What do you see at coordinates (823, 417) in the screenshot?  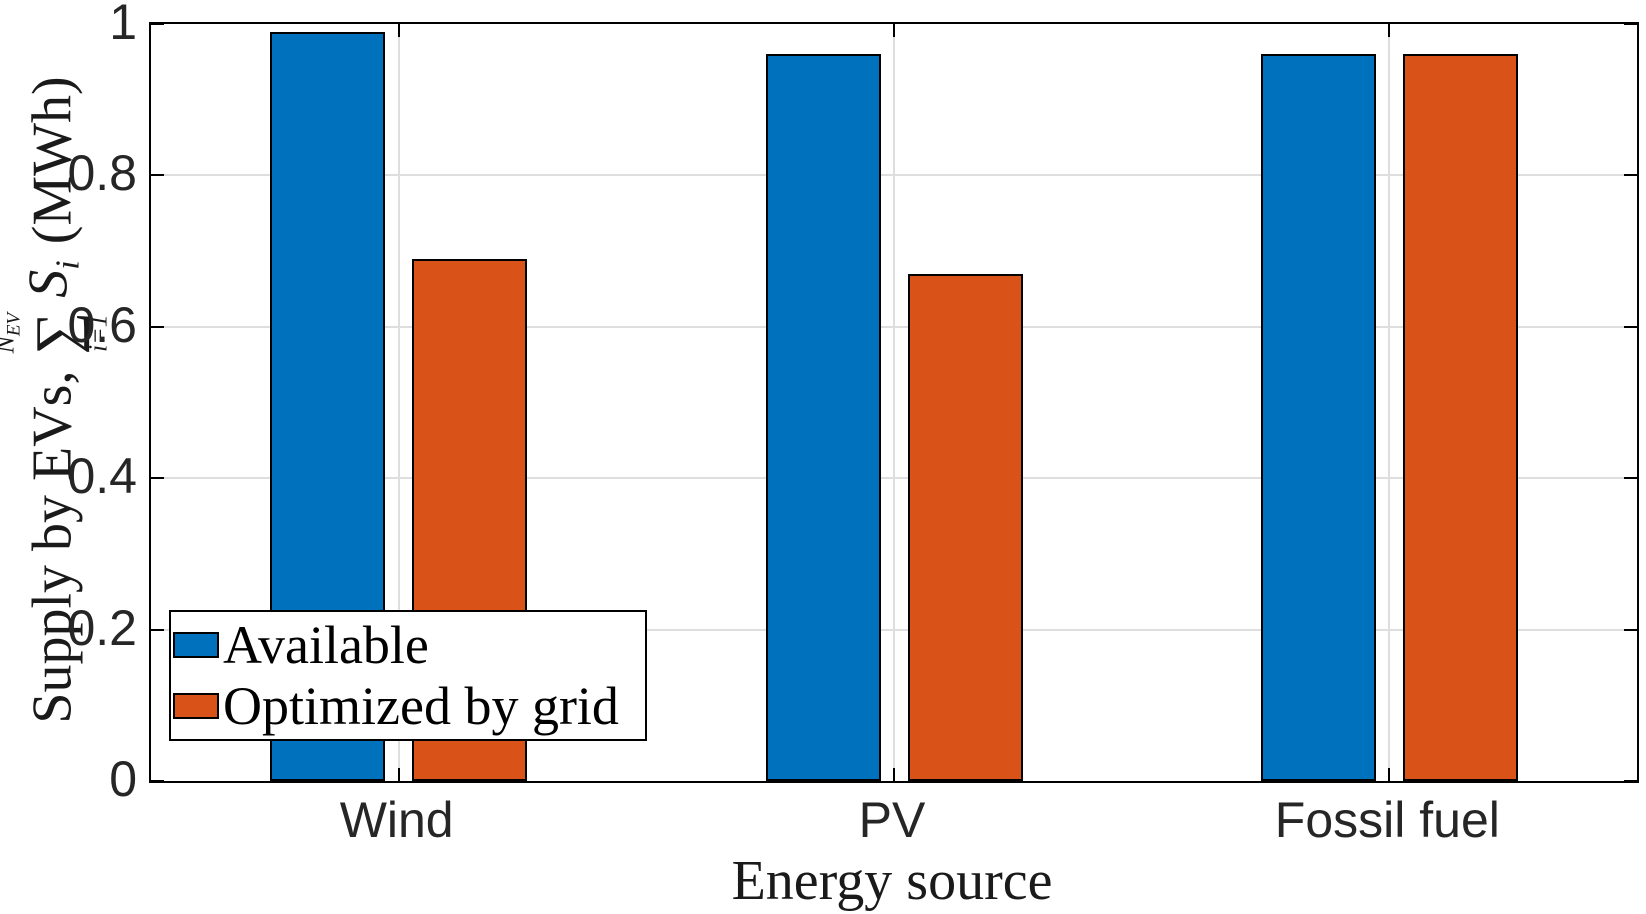 I see `bar-pv-available` at bounding box center [823, 417].